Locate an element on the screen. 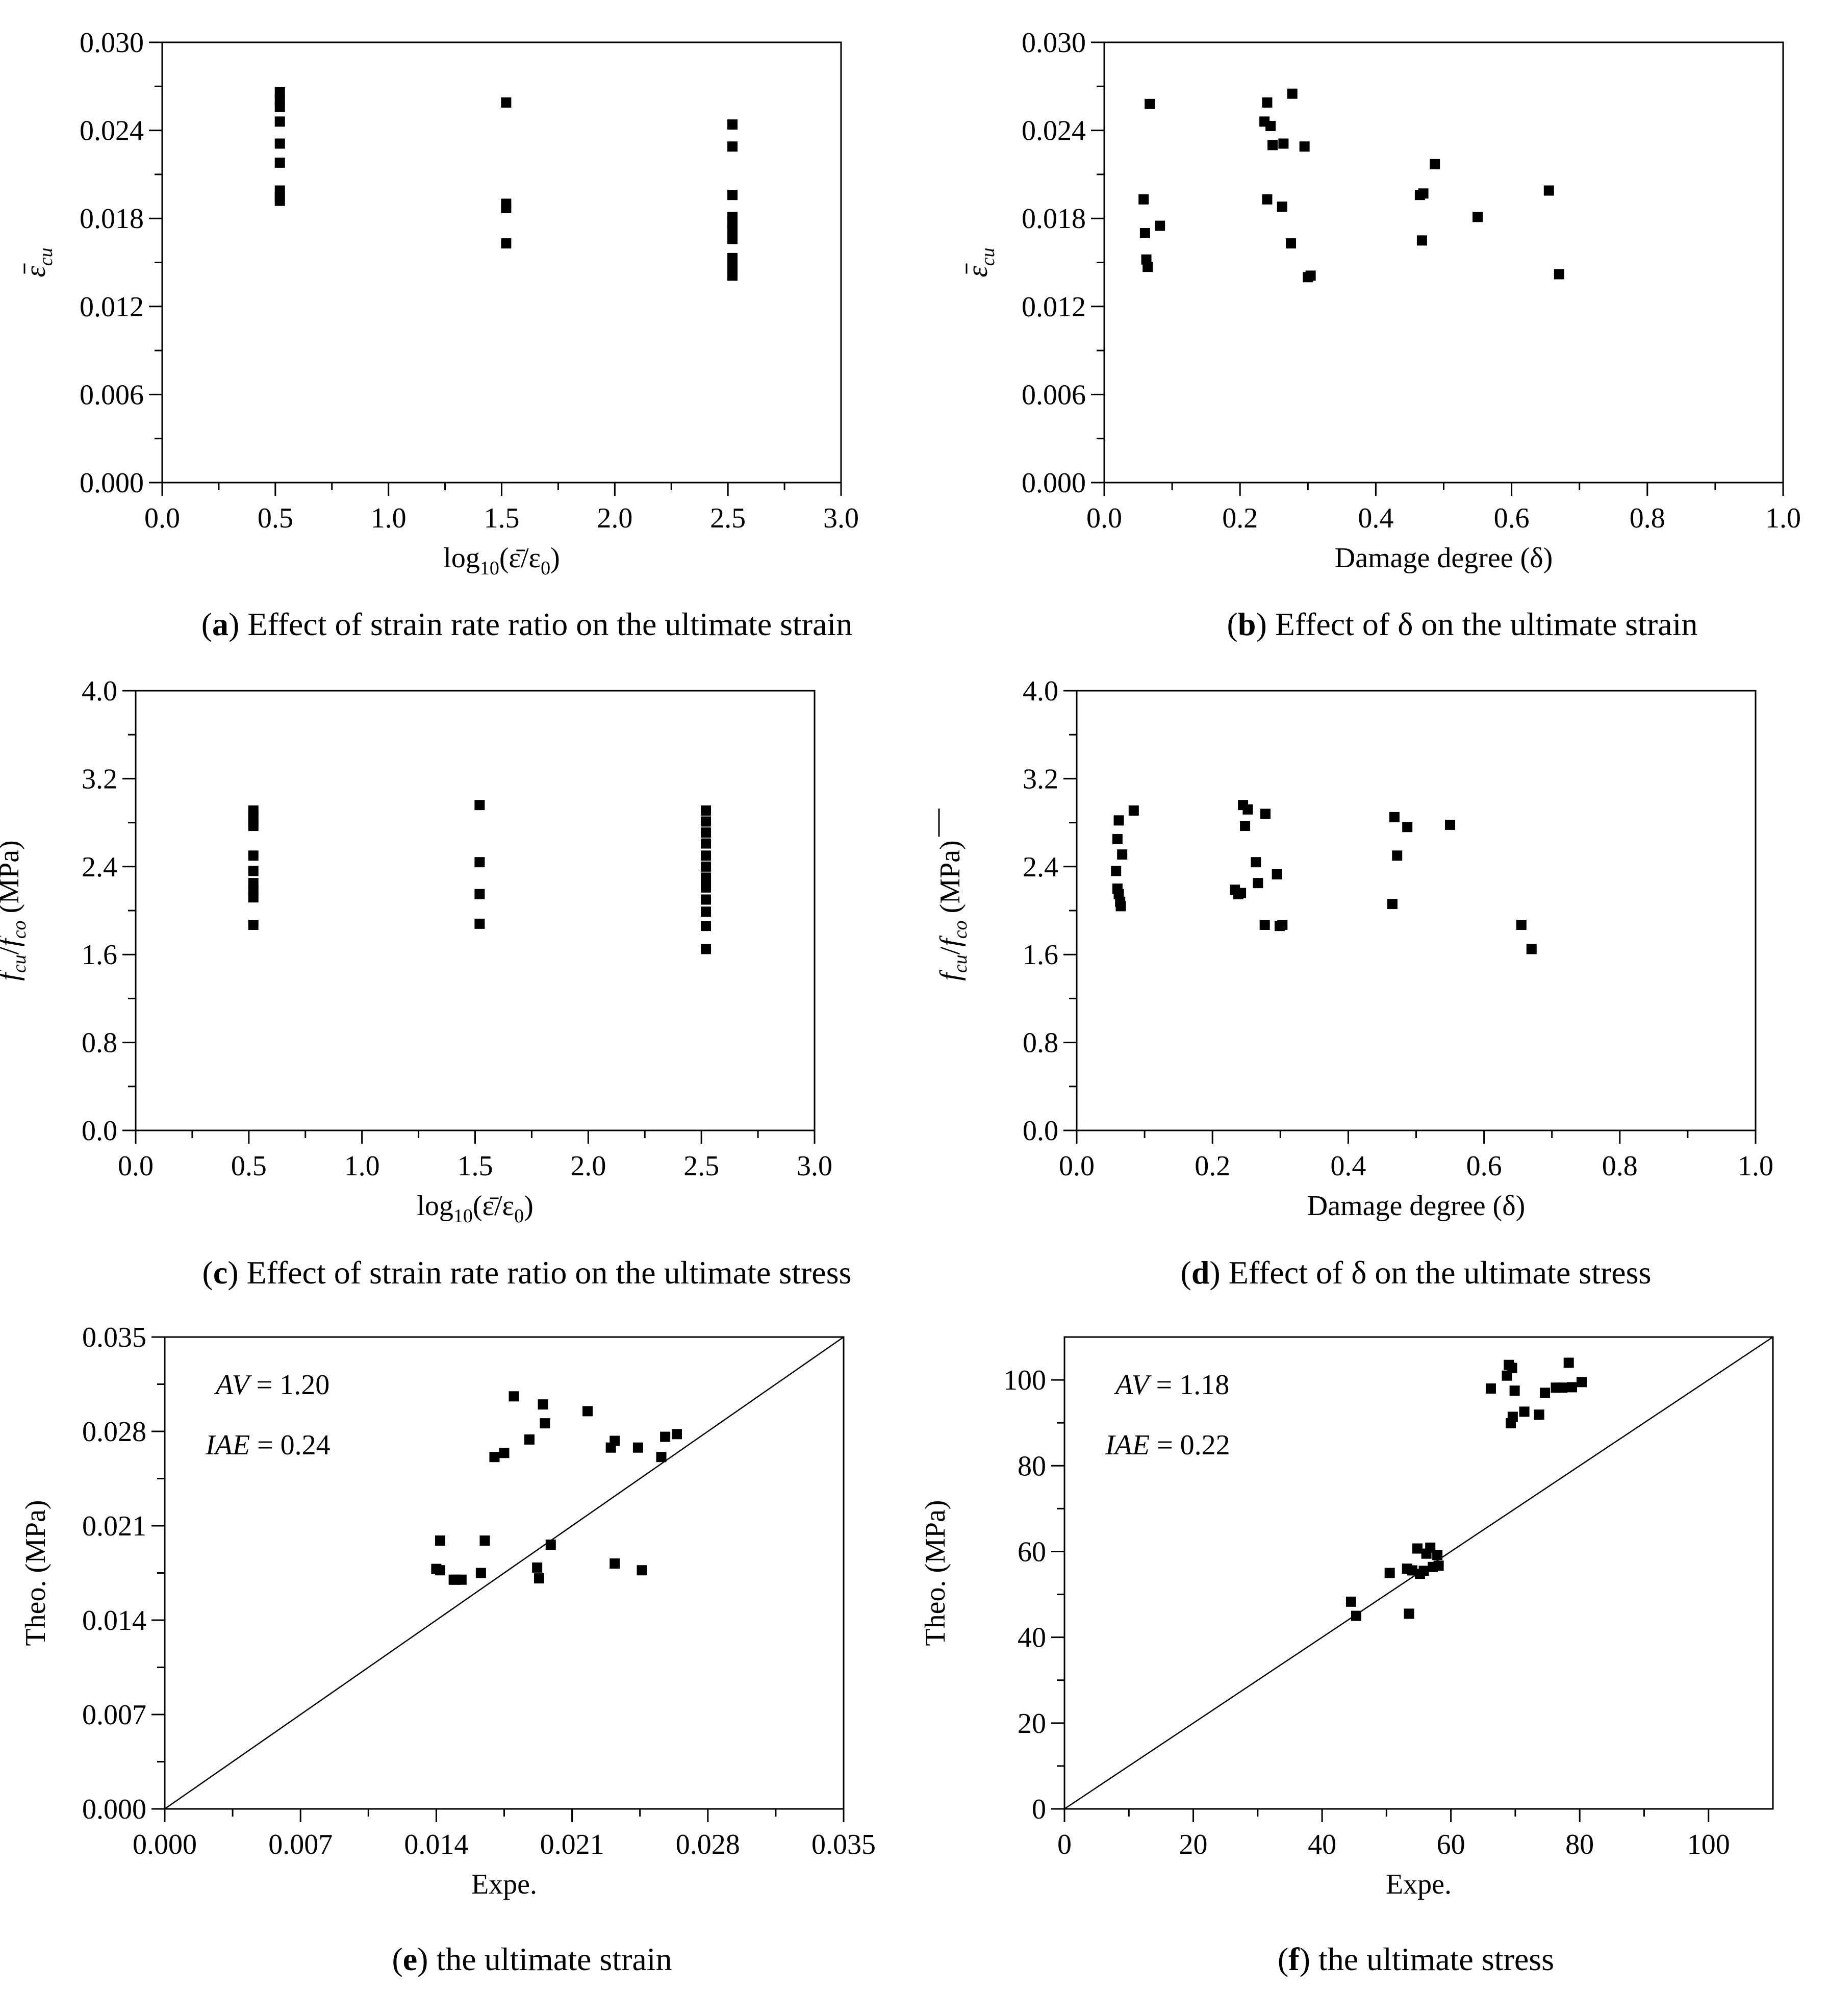 The image size is (1828, 2016). x-tick-label: 2.5 is located at coordinates (728, 518).